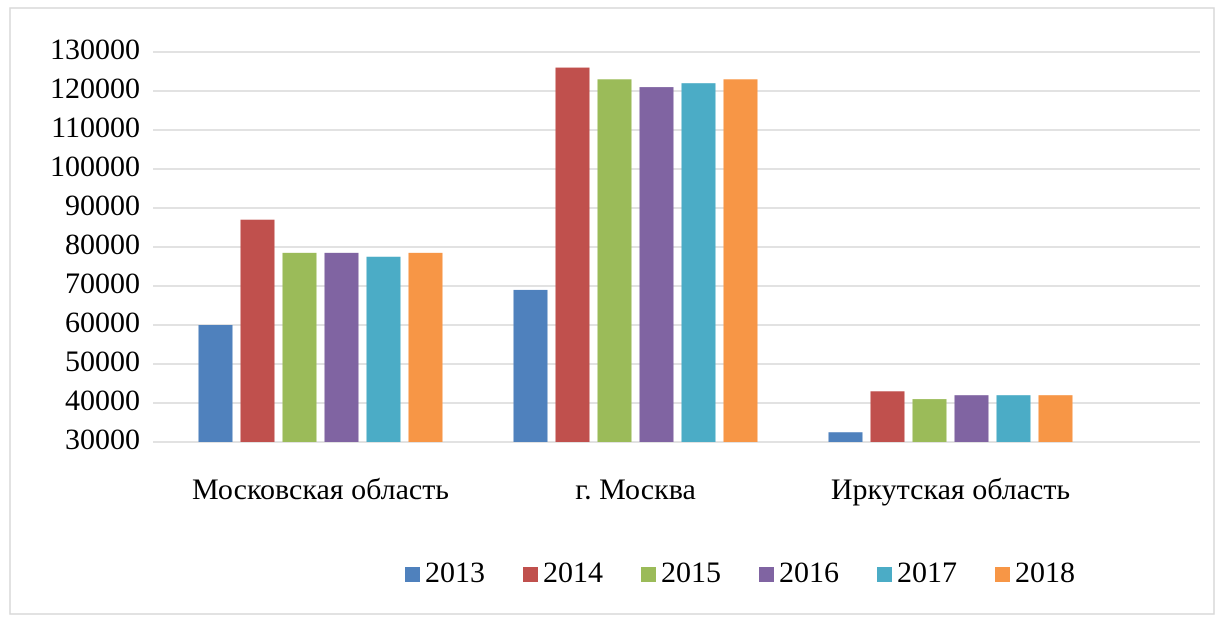 This screenshot has width=1218, height=618. Describe the element at coordinates (102, 400) in the screenshot. I see `y-tick-label: 40000` at that location.